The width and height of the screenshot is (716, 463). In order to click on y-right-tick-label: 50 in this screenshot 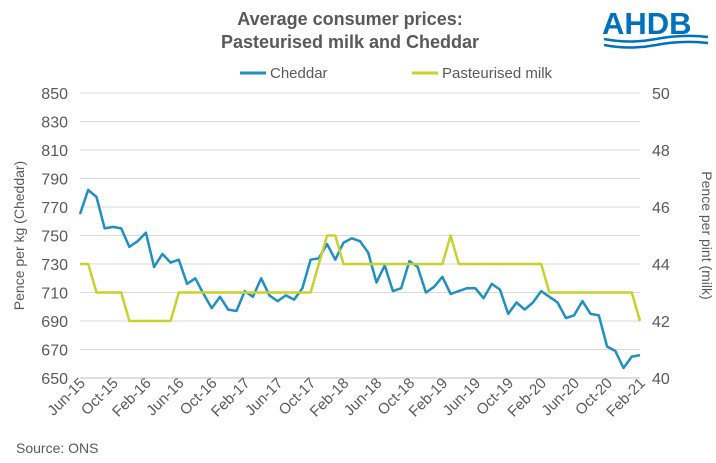, I will do `click(661, 94)`.